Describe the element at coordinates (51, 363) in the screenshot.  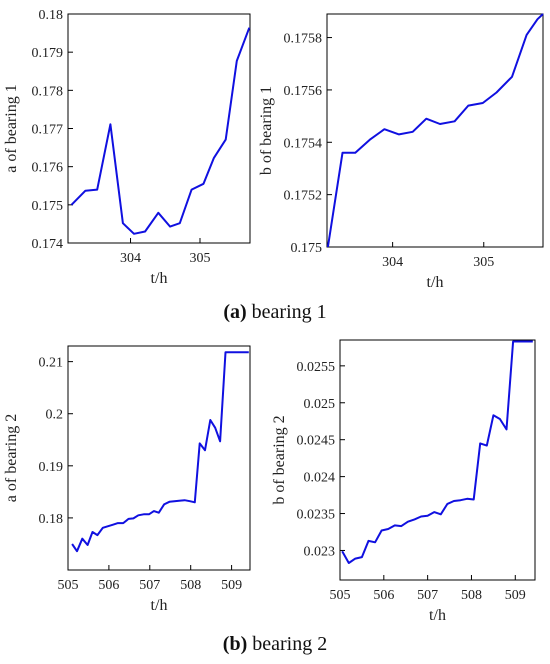
I see `y-tick-label: 0.21` at that location.